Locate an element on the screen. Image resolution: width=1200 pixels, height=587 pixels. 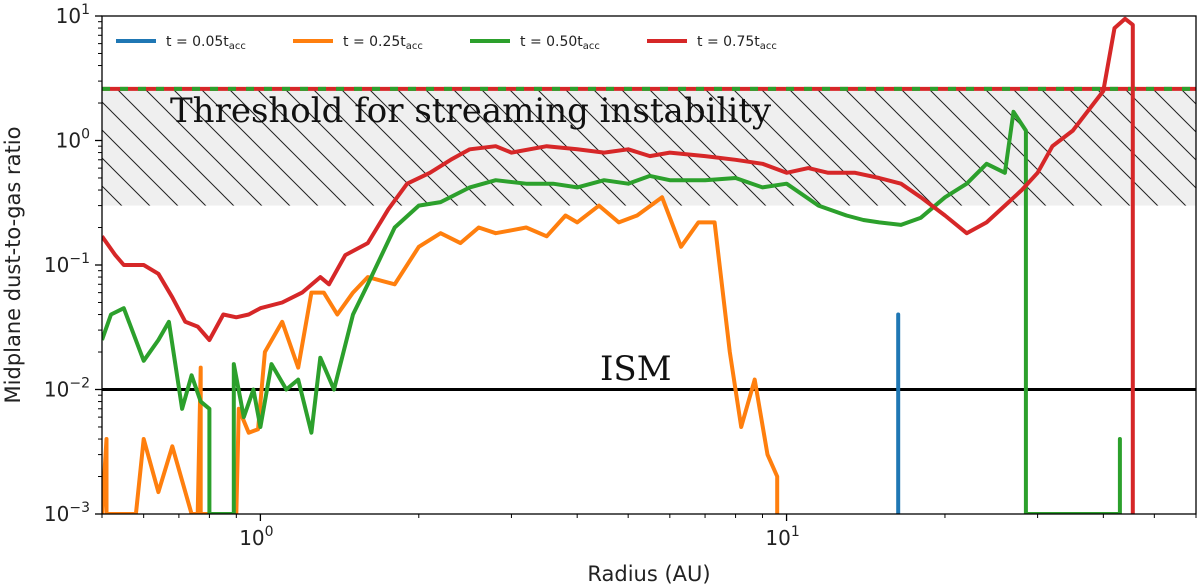
y-tick-label: 10⁰ is located at coordinates (73, 140).